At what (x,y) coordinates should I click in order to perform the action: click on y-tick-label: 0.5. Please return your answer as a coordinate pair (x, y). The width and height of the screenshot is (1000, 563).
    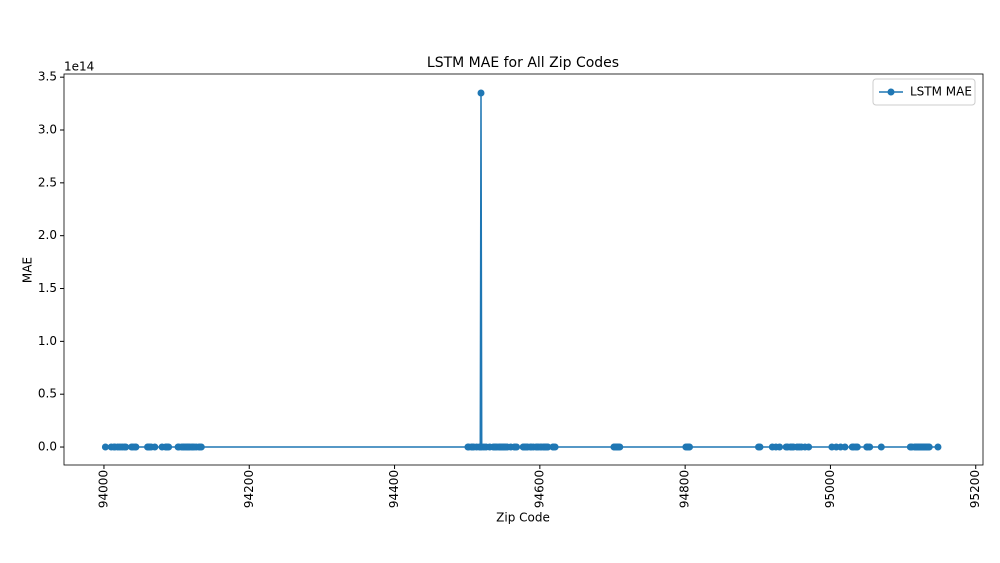
    Looking at the image, I should click on (47, 394).